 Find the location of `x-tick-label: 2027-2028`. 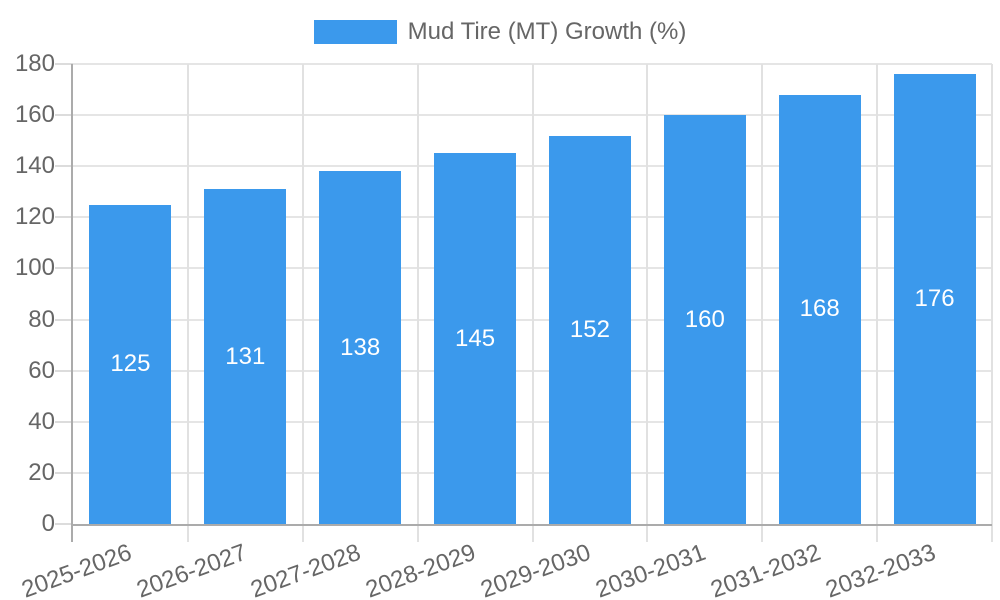

x-tick-label: 2027-2028 is located at coordinates (306, 569).